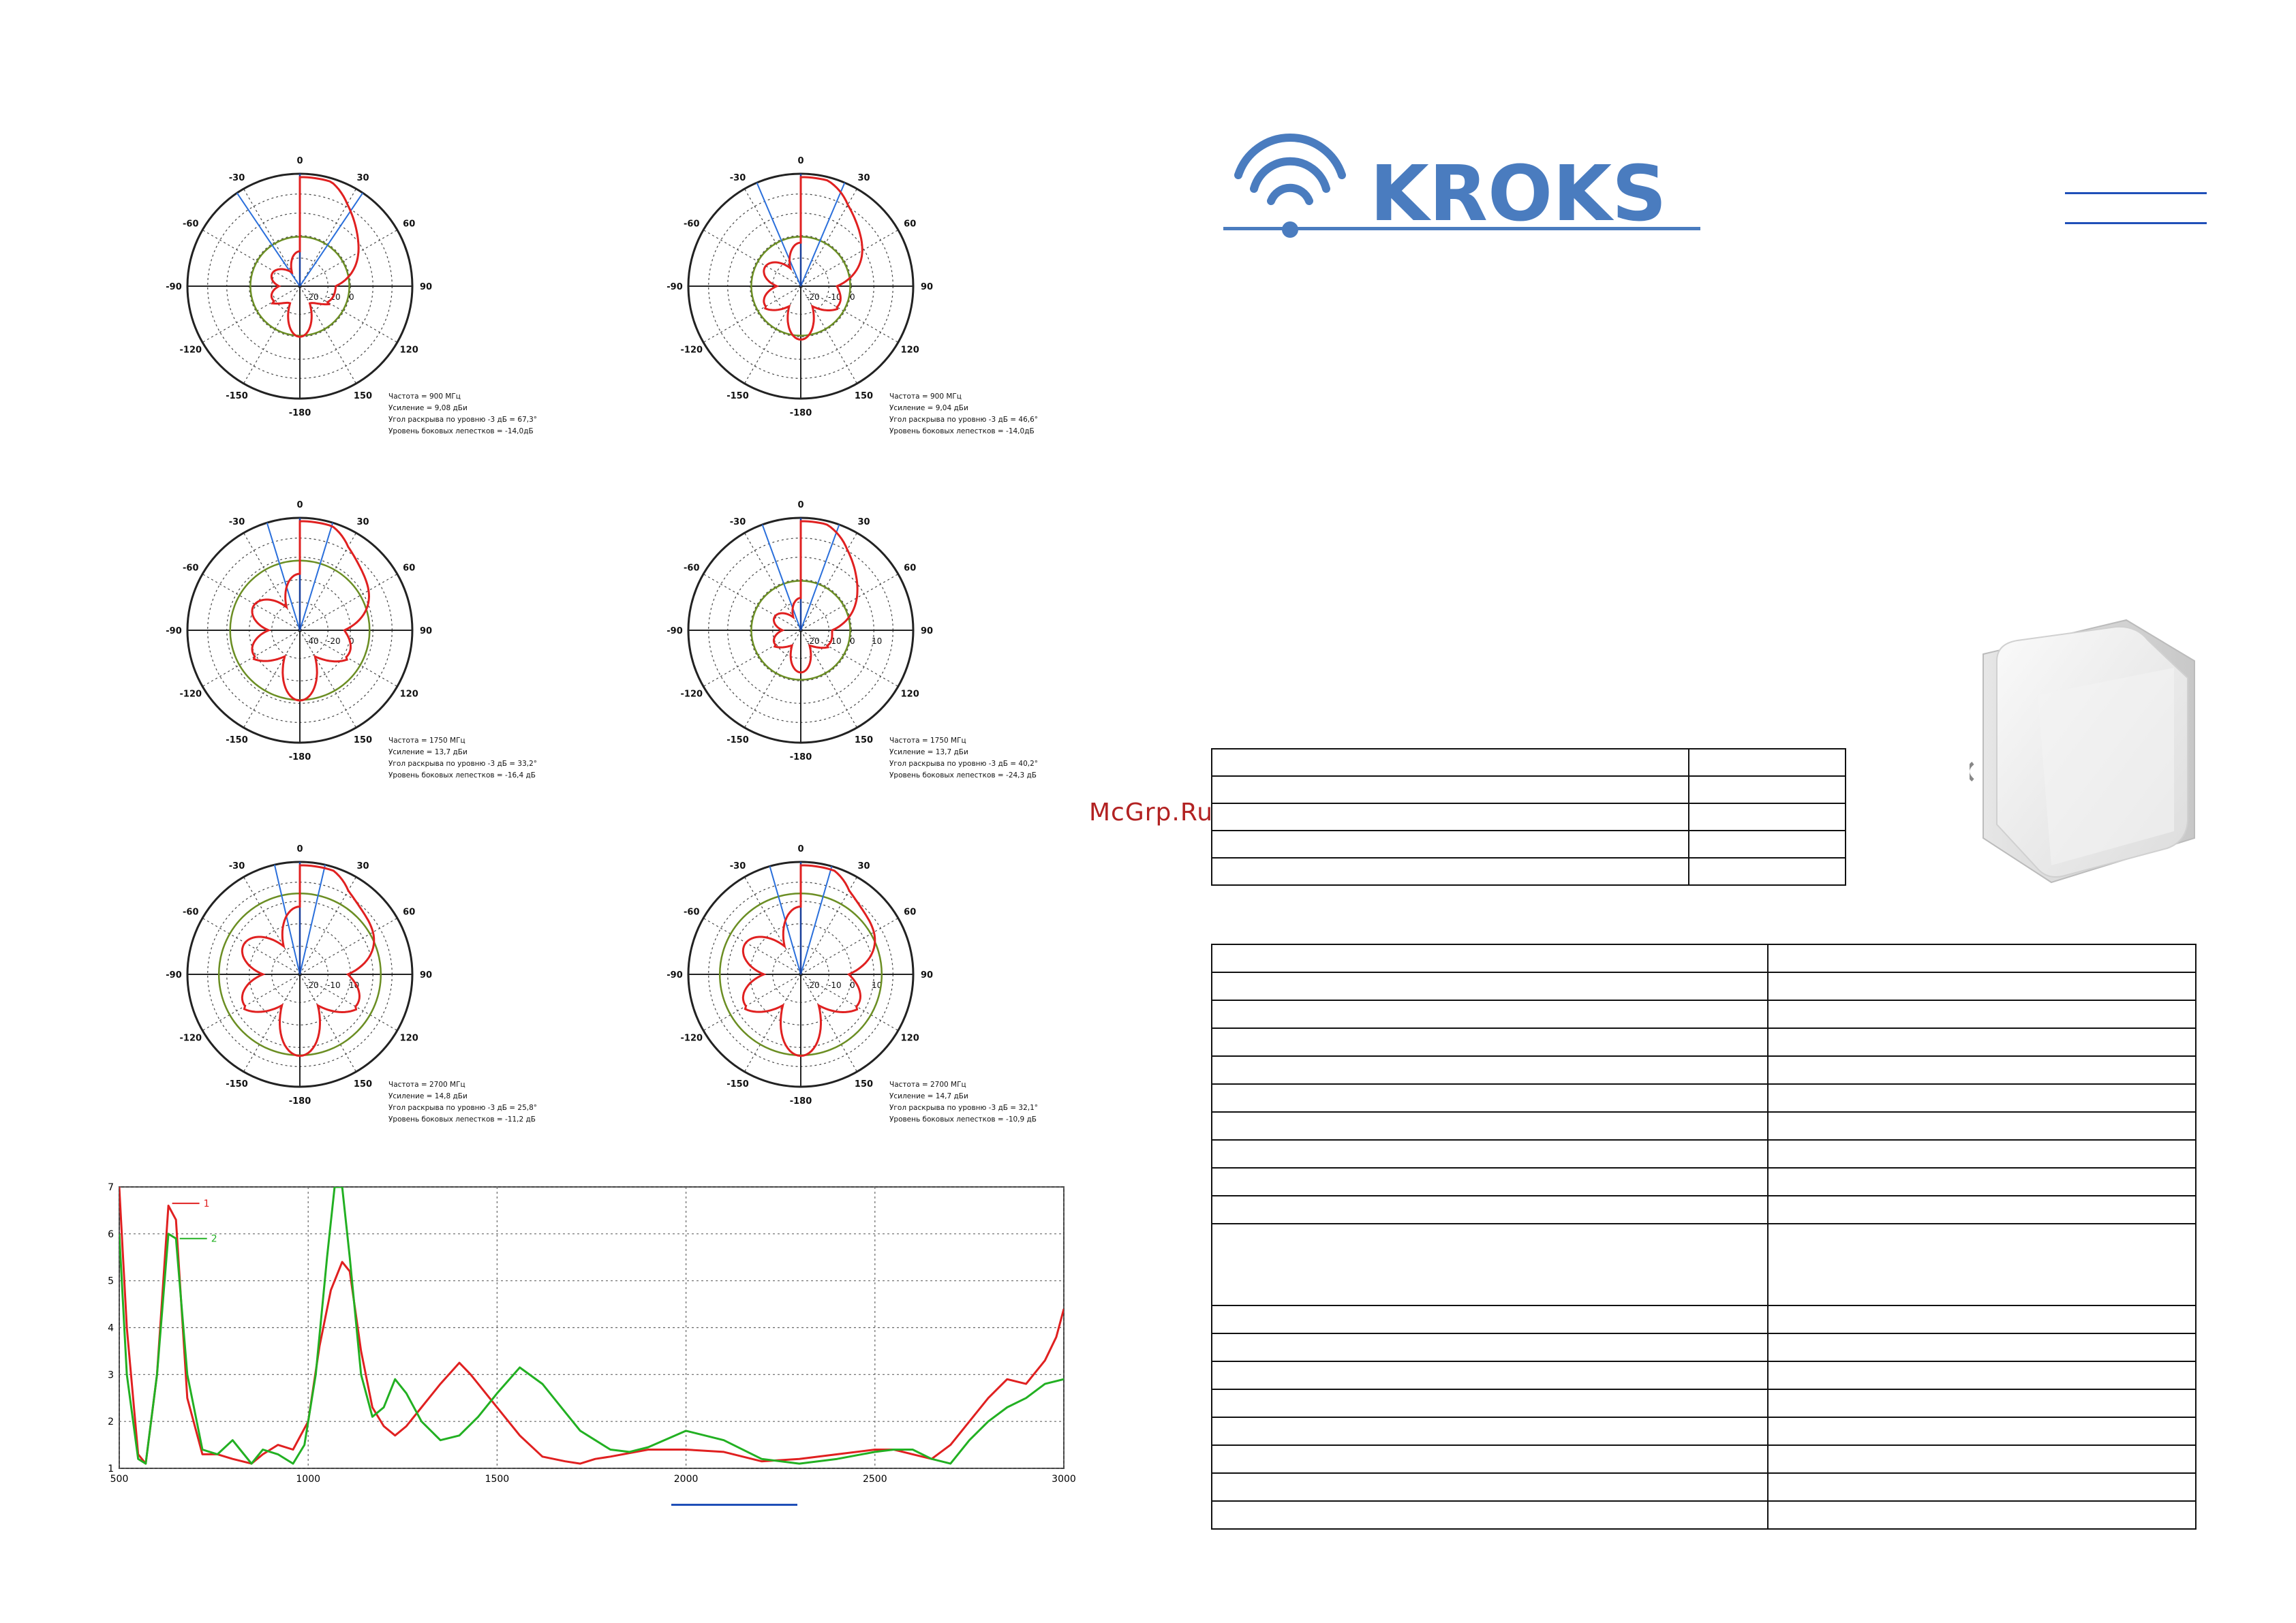  I want to click on pattern-caption-line: Угол раскрыва по уровню -3 дБ = 67,3°, so click(463, 420).